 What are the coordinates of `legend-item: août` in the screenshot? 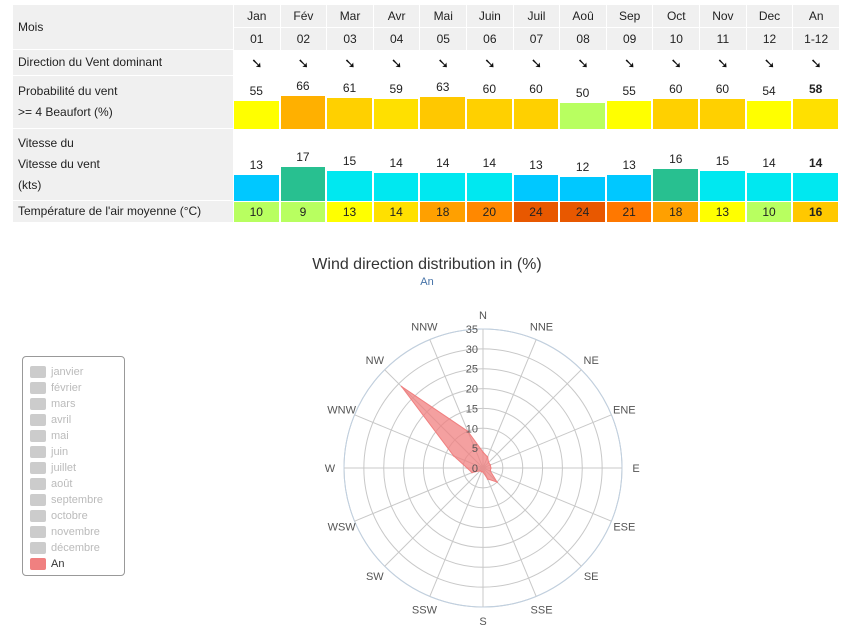 It's located at (51, 484).